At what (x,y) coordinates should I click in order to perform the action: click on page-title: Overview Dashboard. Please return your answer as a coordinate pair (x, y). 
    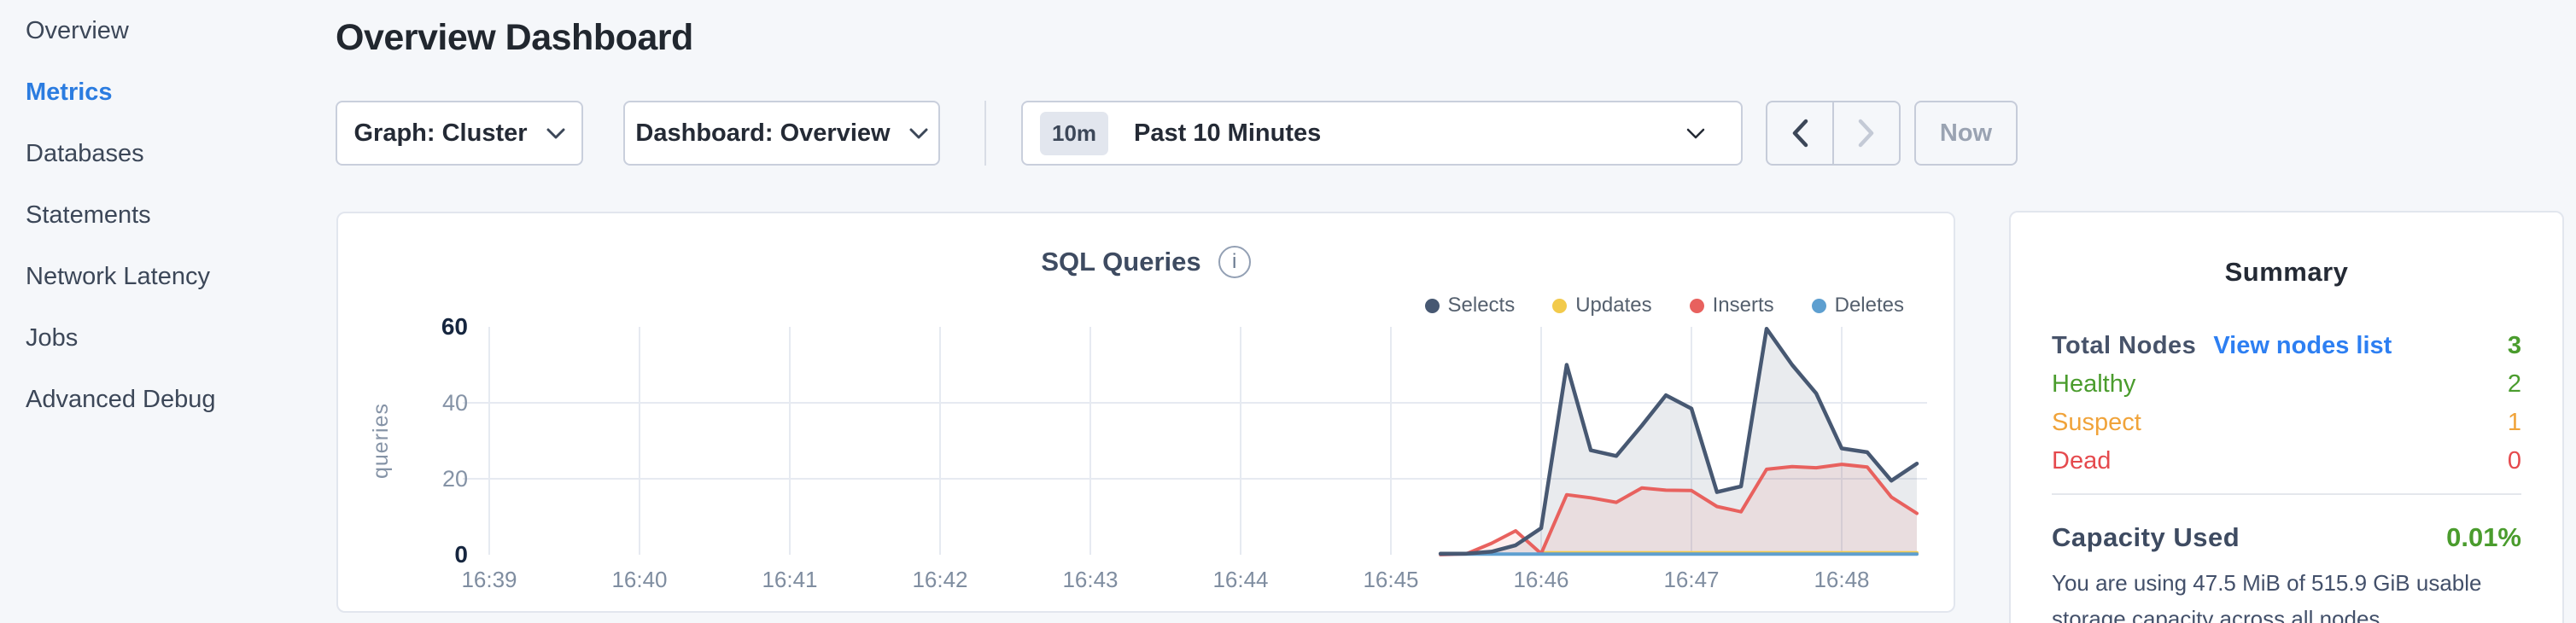
    Looking at the image, I should click on (514, 37).